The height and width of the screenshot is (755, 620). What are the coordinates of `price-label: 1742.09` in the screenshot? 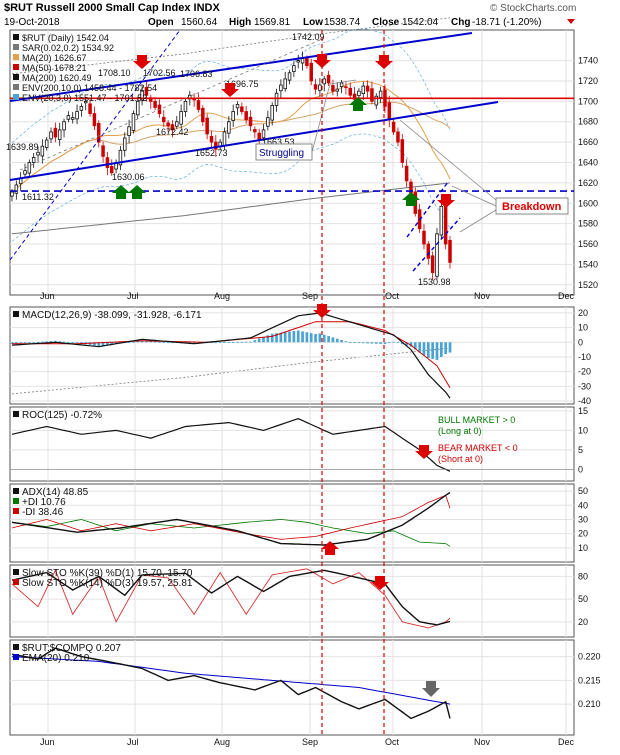 It's located at (308, 37).